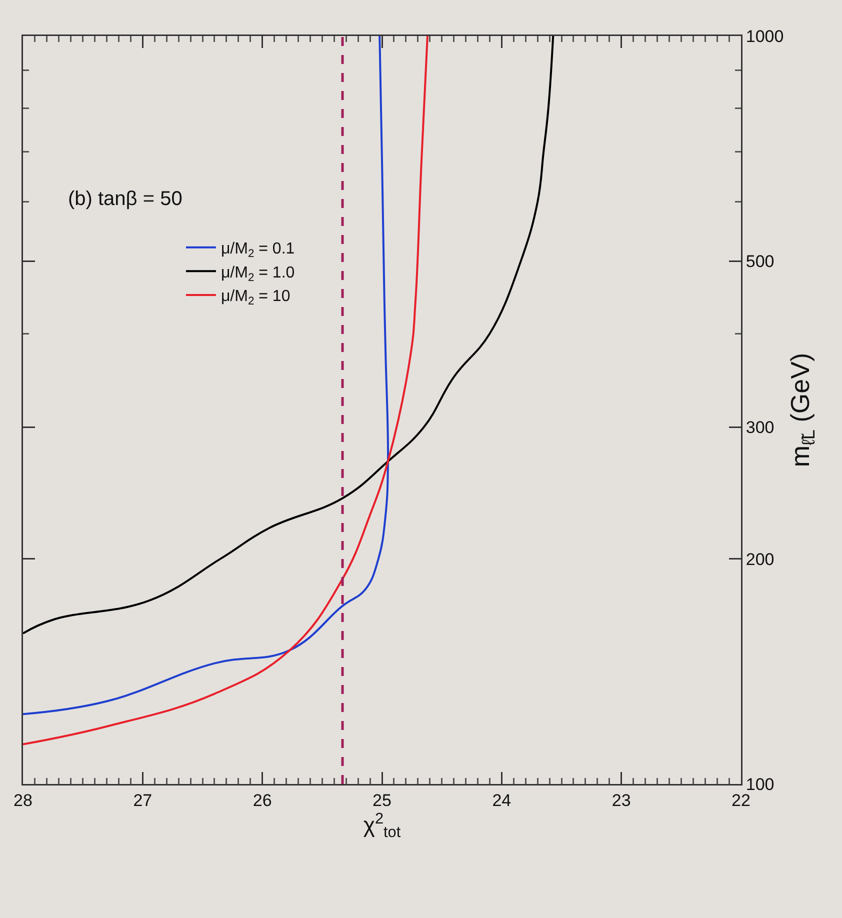 The image size is (842, 918). Describe the element at coordinates (255, 298) in the screenshot. I see `legend-label: μ/M$_{2}$ = 10` at that location.